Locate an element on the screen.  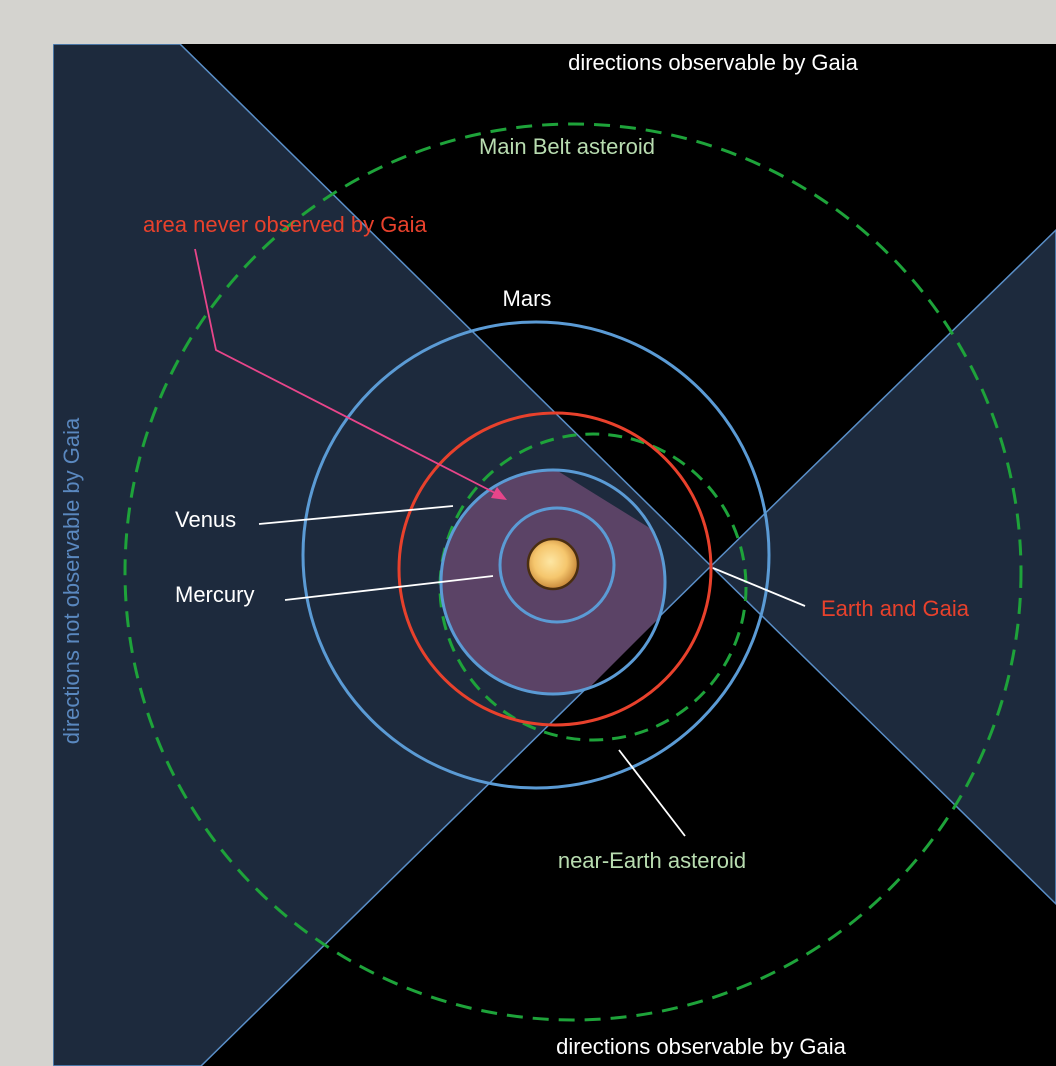
top-directions-label: directions observable by Gaia is located at coordinates (713, 62).